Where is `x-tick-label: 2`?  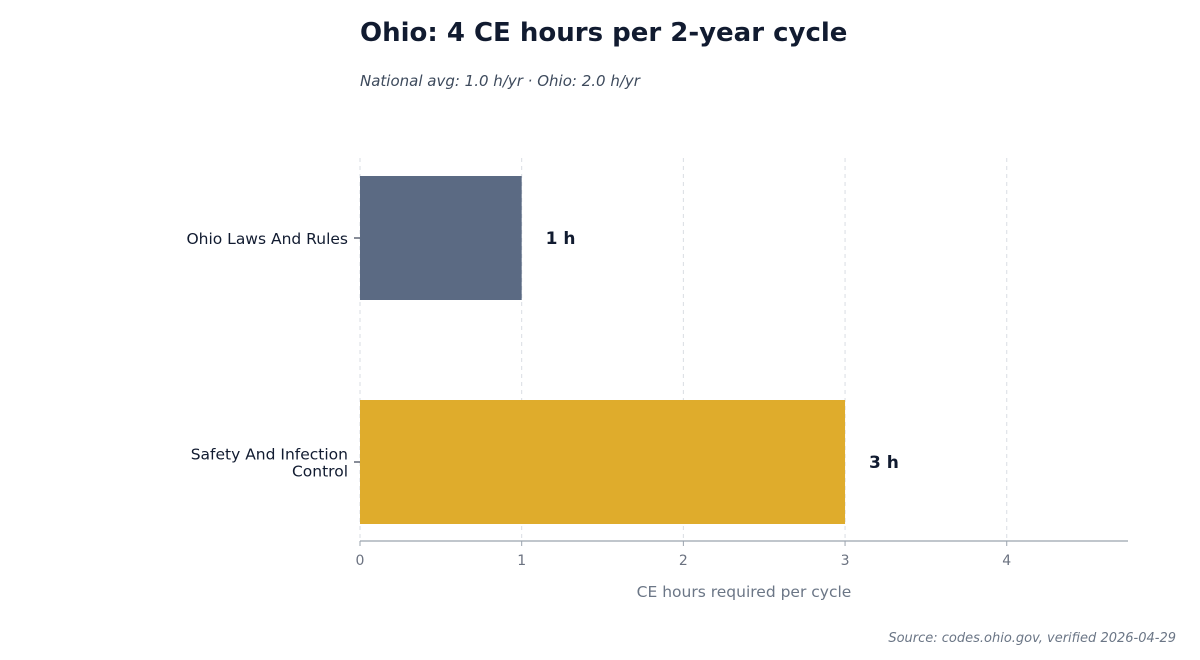 x-tick-label: 2 is located at coordinates (683, 561).